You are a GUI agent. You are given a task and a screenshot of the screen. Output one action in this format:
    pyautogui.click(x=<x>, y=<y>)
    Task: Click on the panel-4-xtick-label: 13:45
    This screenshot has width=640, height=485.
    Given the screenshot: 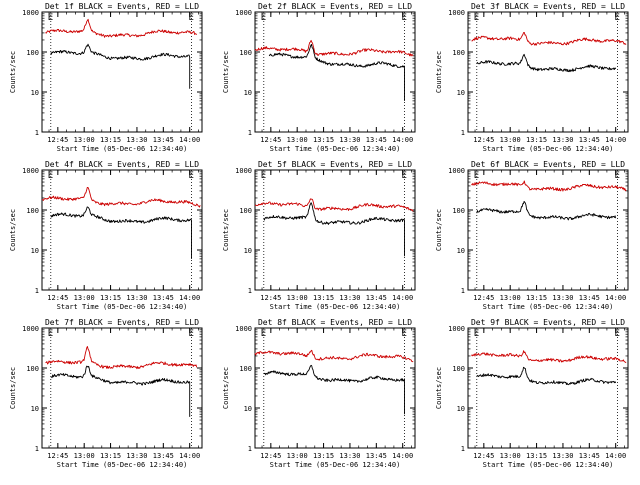 What is the action you would take?
    pyautogui.click(x=163, y=298)
    